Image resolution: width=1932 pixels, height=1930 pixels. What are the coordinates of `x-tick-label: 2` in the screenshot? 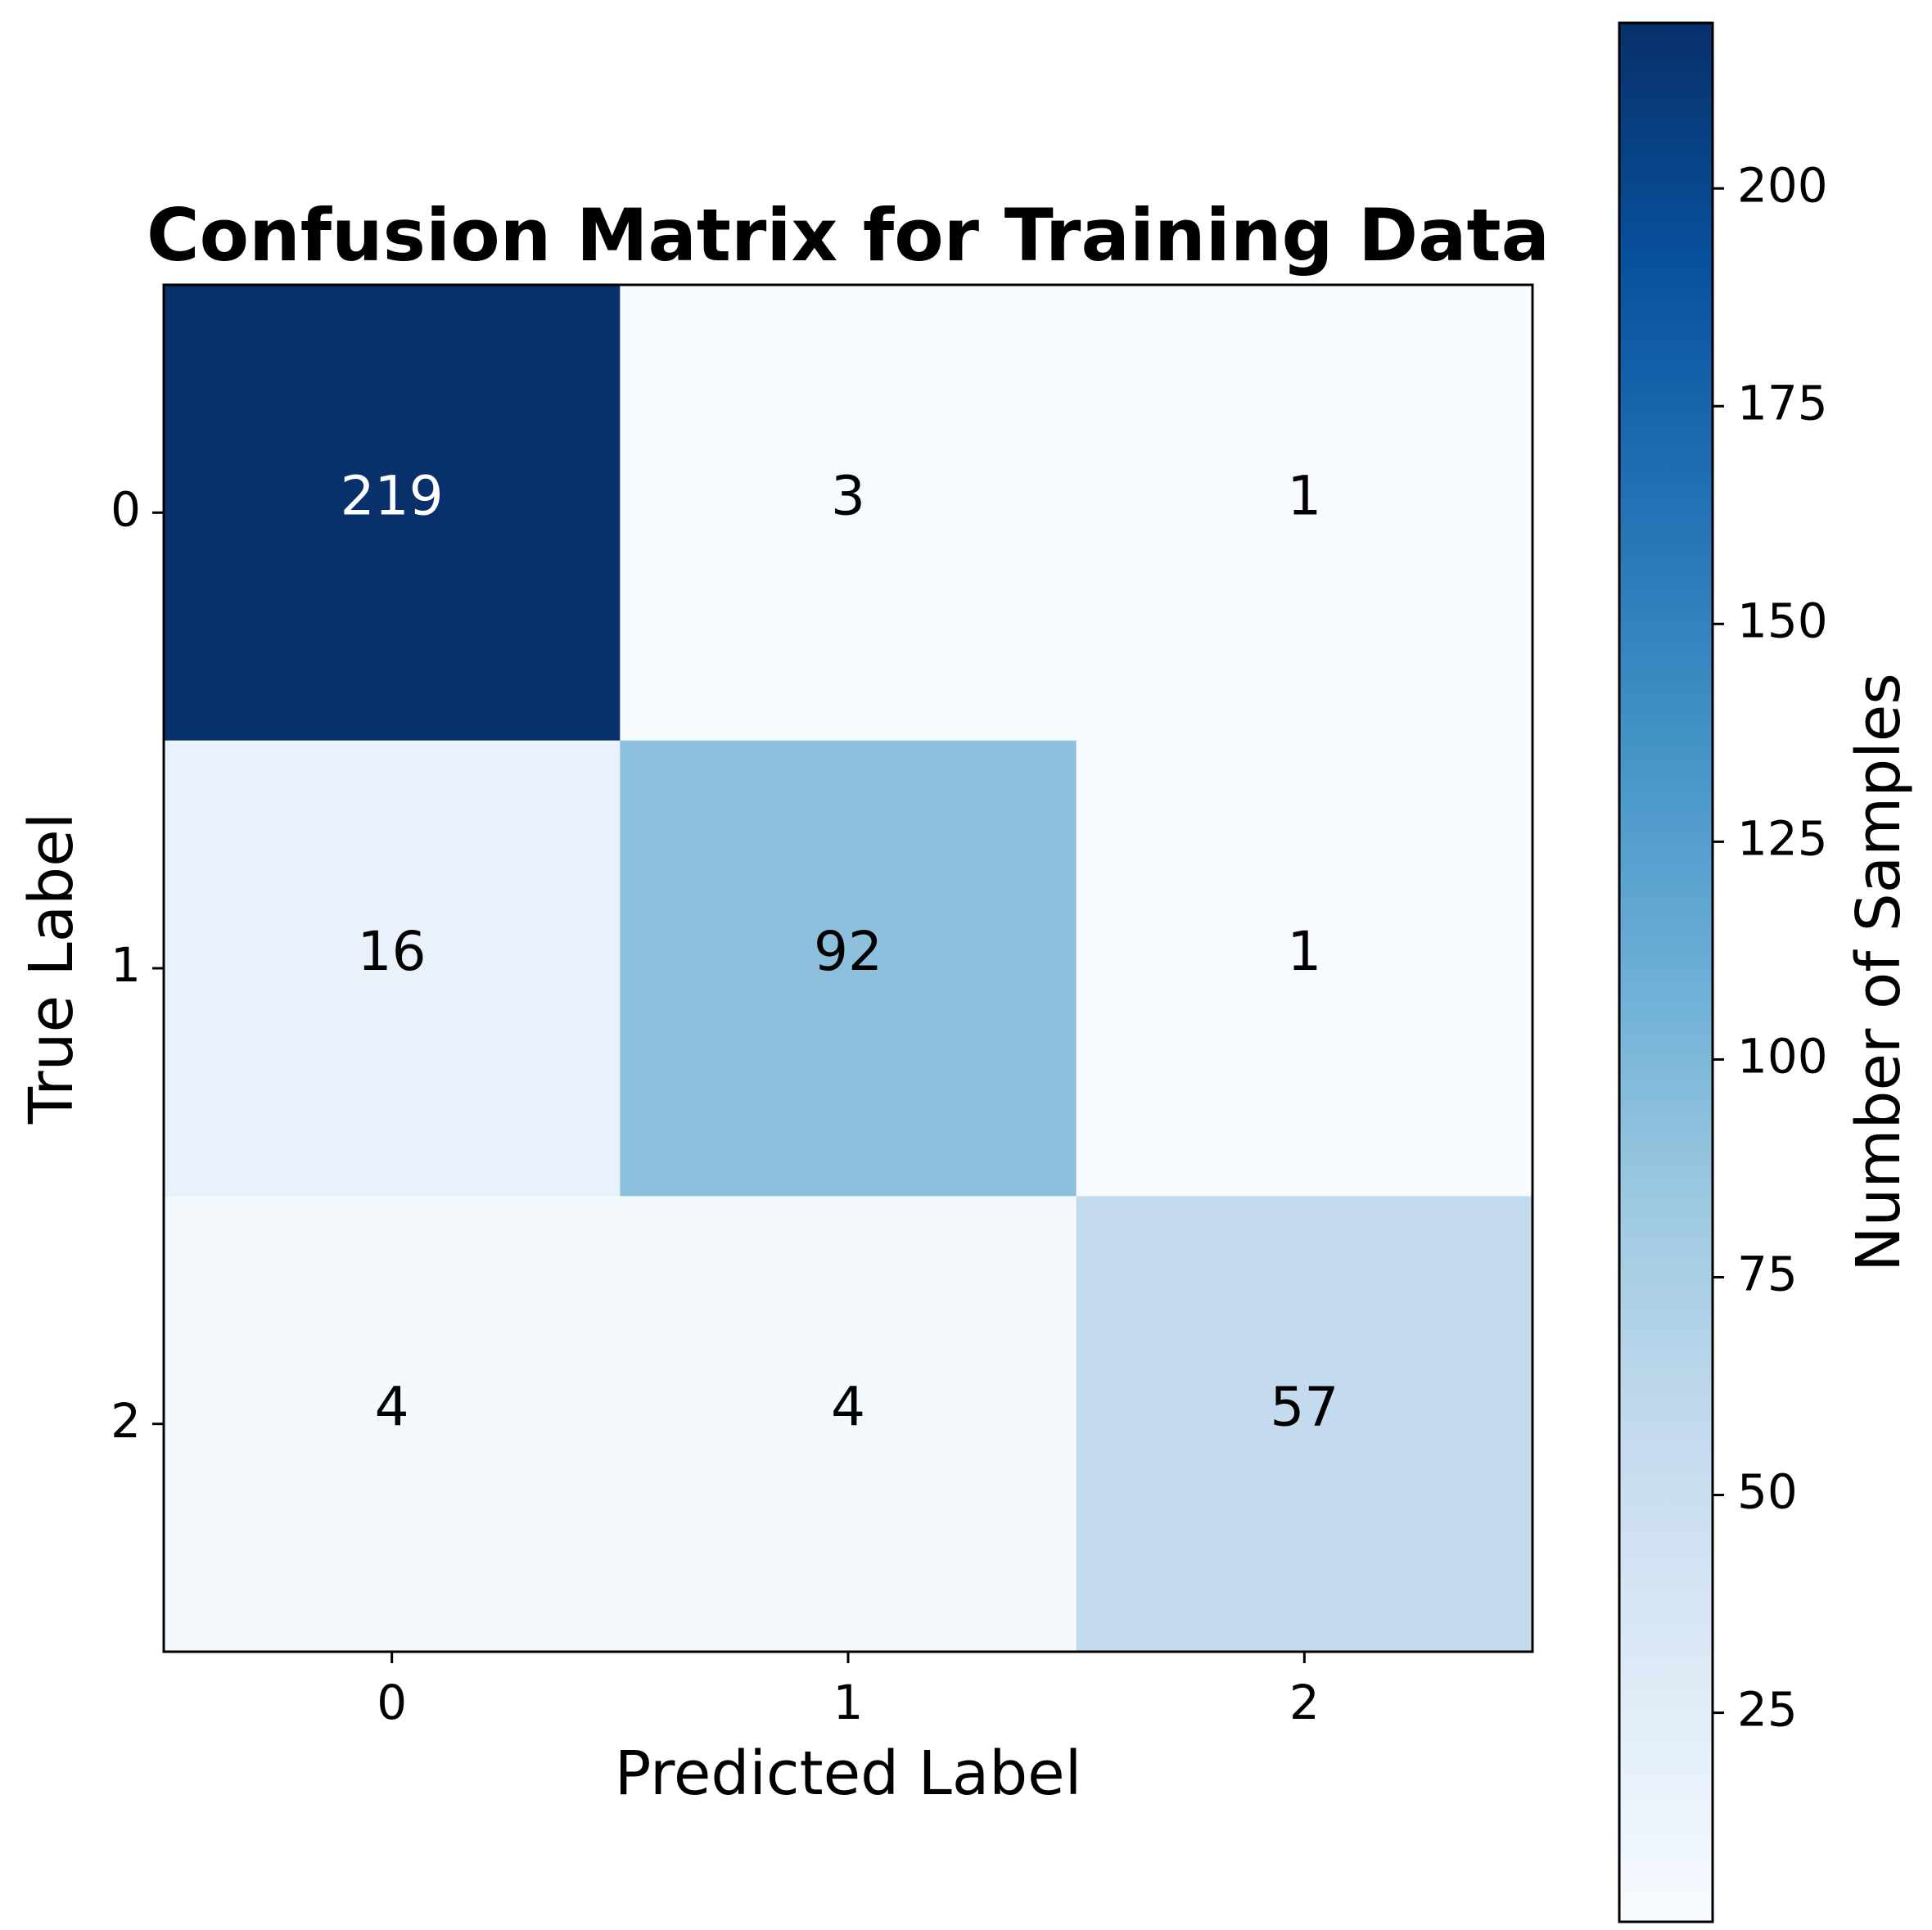 It's located at (1304, 1703).